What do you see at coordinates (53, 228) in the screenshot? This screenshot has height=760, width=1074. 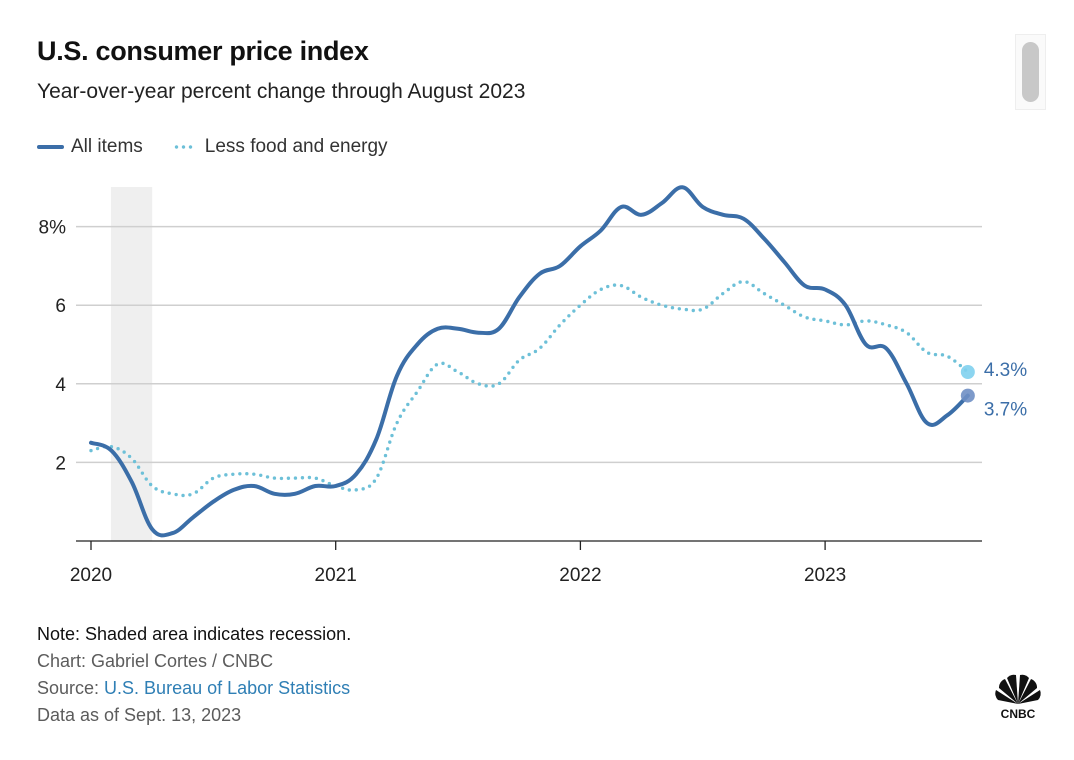 I see `y-tick-label: 8%` at bounding box center [53, 228].